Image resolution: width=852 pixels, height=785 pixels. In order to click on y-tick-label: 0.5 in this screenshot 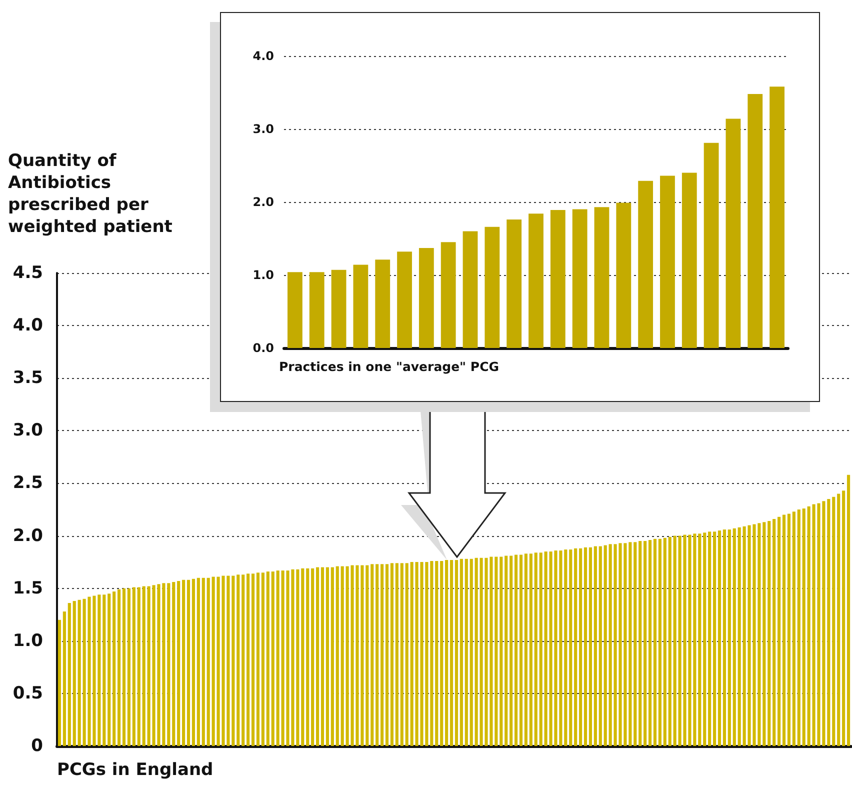, I will do `click(27, 693)`.